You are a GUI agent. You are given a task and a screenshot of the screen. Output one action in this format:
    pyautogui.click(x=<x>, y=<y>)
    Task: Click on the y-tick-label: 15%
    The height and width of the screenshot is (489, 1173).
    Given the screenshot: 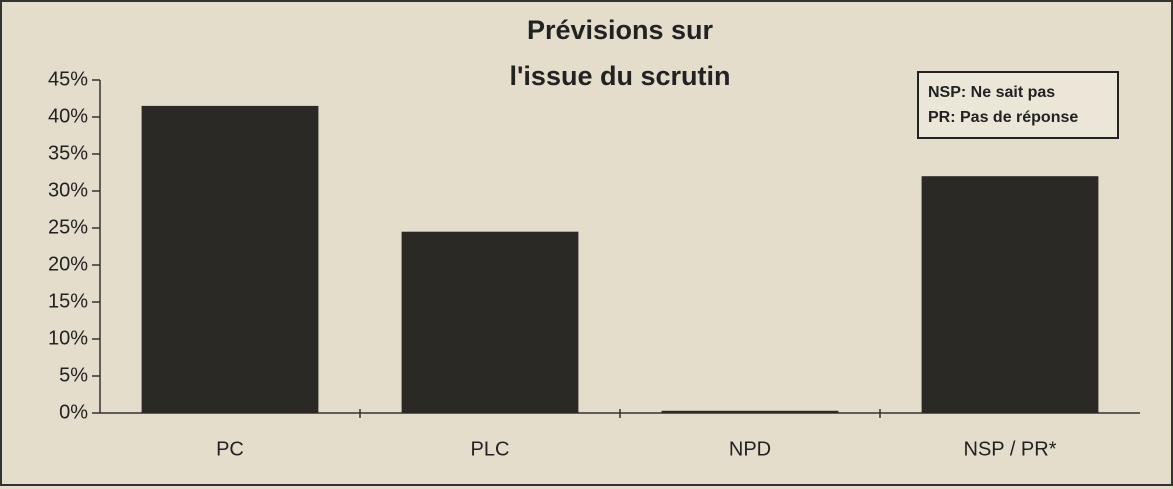 What is the action you would take?
    pyautogui.click(x=68, y=301)
    